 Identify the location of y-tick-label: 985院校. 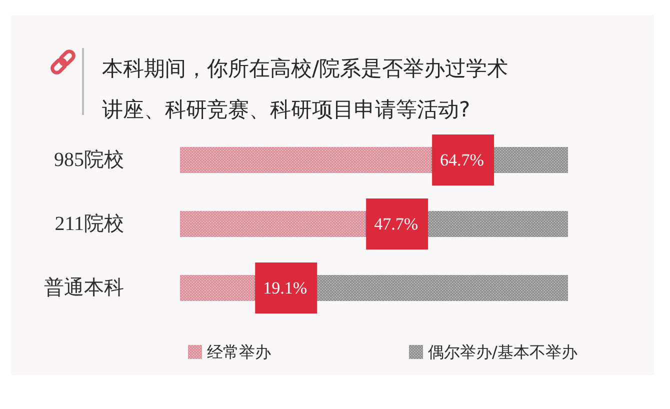
(89, 160).